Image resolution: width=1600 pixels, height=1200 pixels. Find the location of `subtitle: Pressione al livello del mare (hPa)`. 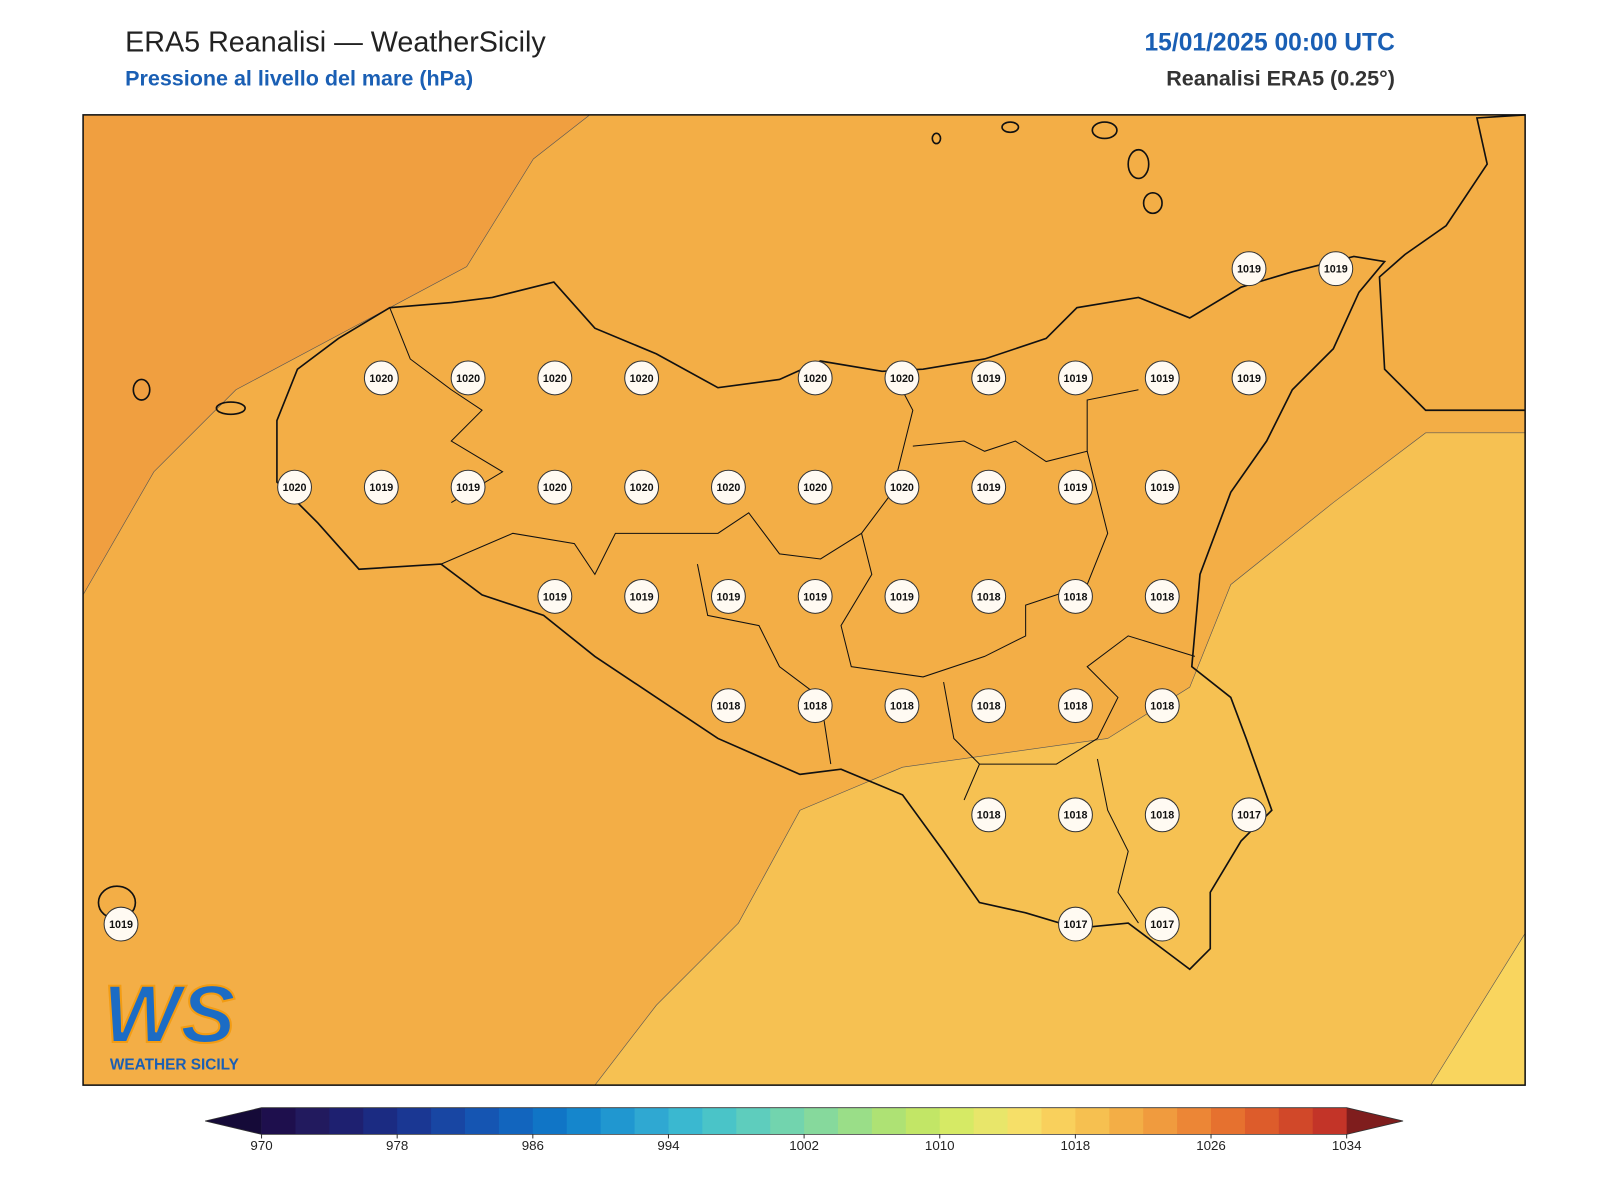

subtitle: Pressione al livello del mare (hPa) is located at coordinates (299, 79).